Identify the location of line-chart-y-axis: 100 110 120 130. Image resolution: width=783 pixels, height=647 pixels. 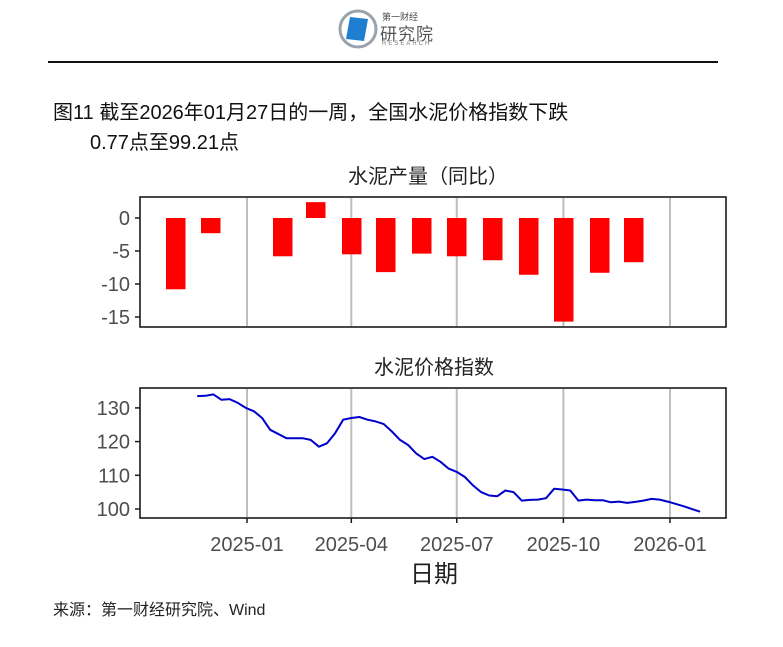
(118, 459).